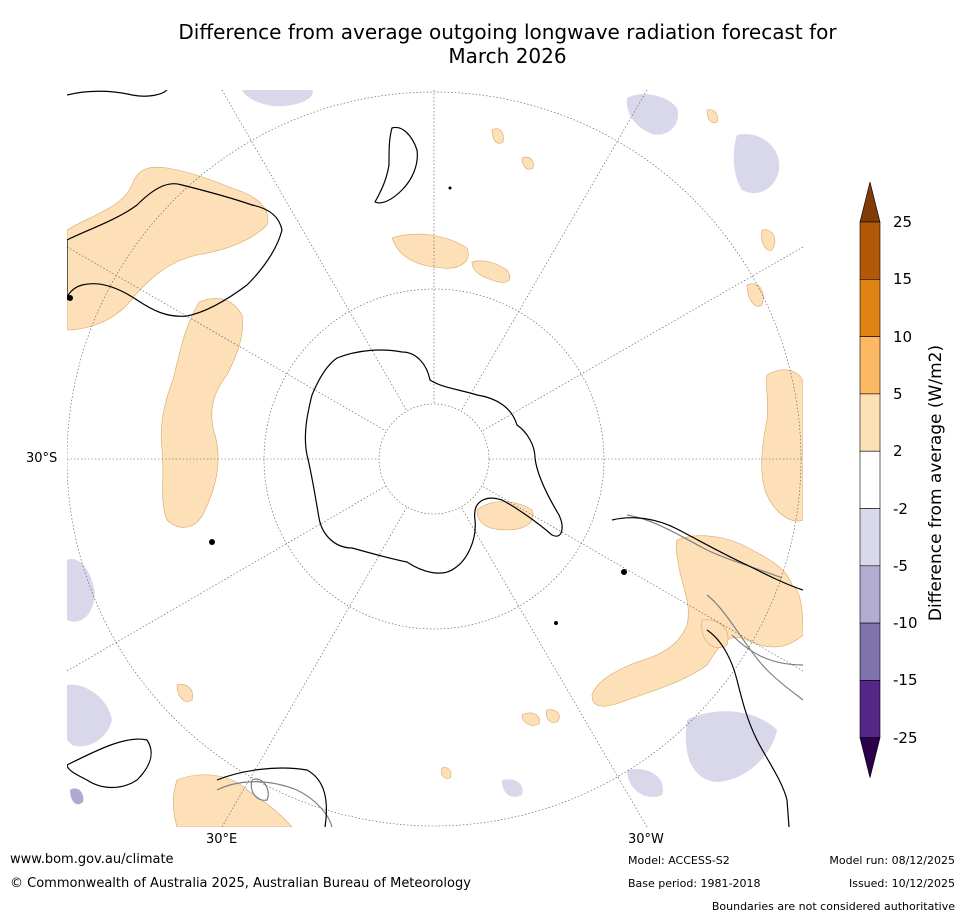  Describe the element at coordinates (898, 451) in the screenshot. I see `colorbar-tick-label: 2` at that location.